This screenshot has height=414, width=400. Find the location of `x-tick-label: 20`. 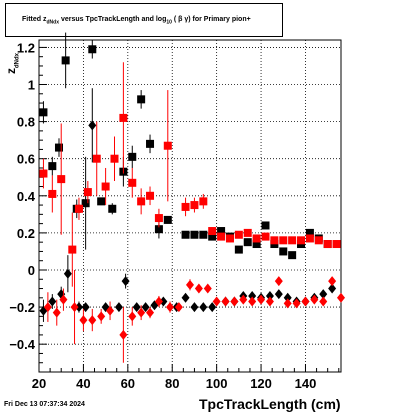

x-tick-label: 20 is located at coordinates (39, 383).